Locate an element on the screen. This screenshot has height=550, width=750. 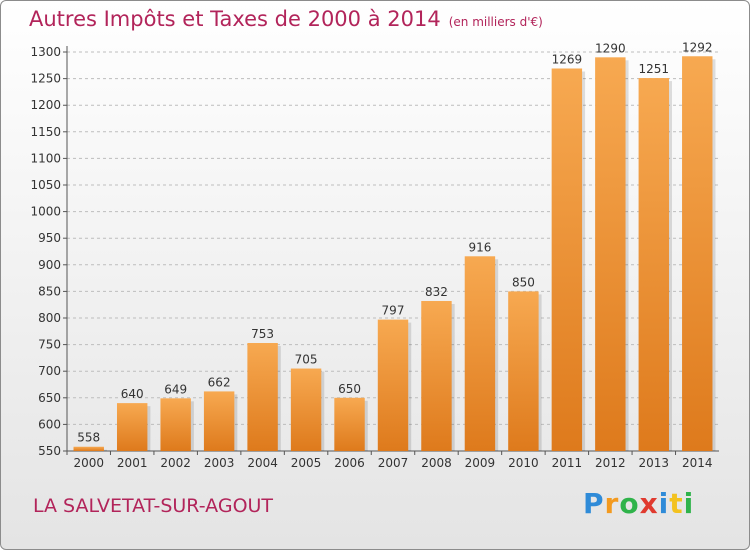
y-tick-label: 850 is located at coordinates (49, 291).